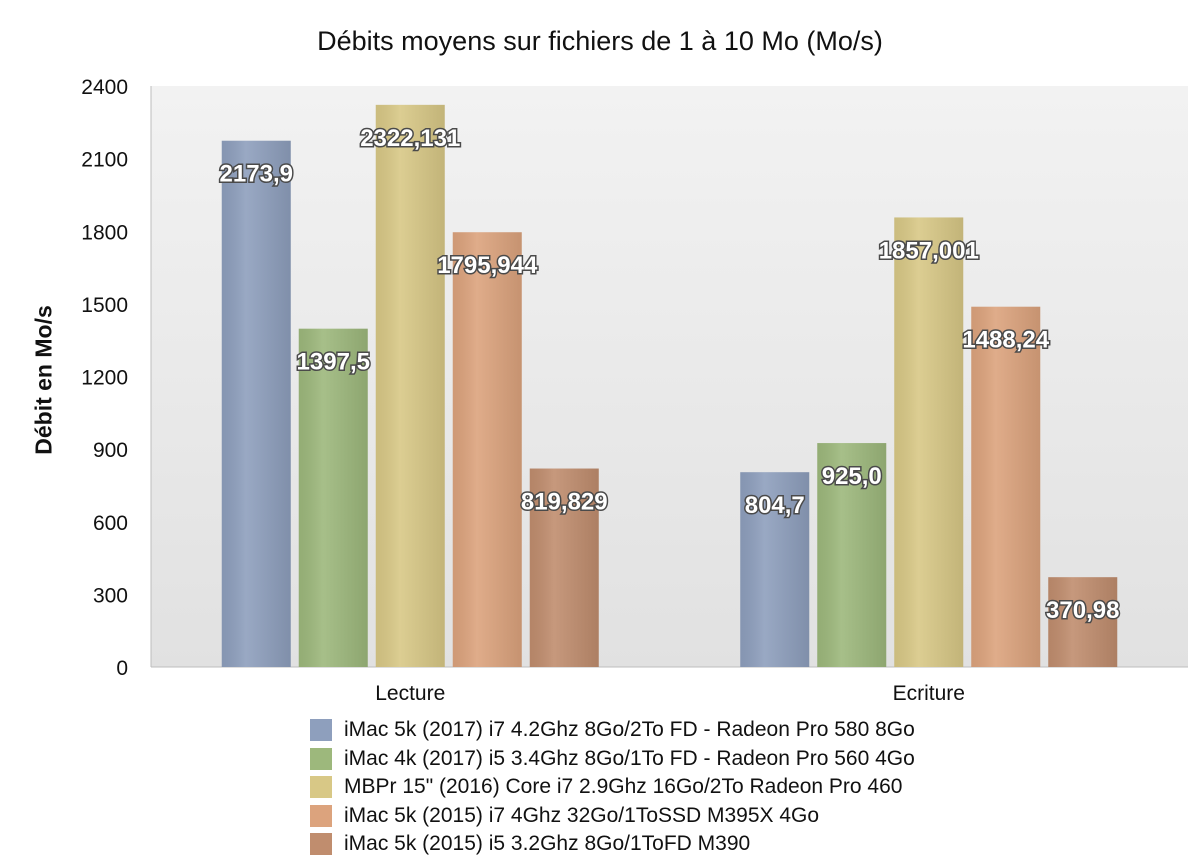  What do you see at coordinates (547, 844) in the screenshot?
I see `legend-label: iMac 5k (2015) i5 3.2Ghz 8Go/1ToFD M390` at bounding box center [547, 844].